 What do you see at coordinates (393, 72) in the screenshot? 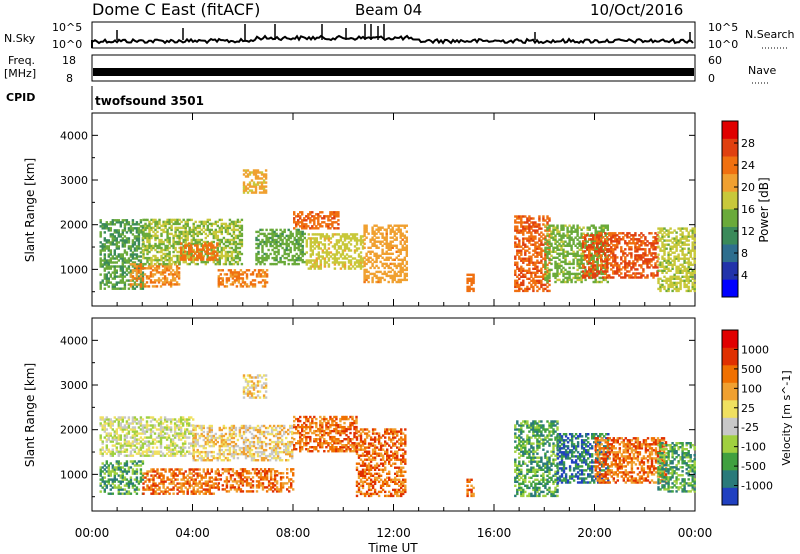
I see `freq-trace` at bounding box center [393, 72].